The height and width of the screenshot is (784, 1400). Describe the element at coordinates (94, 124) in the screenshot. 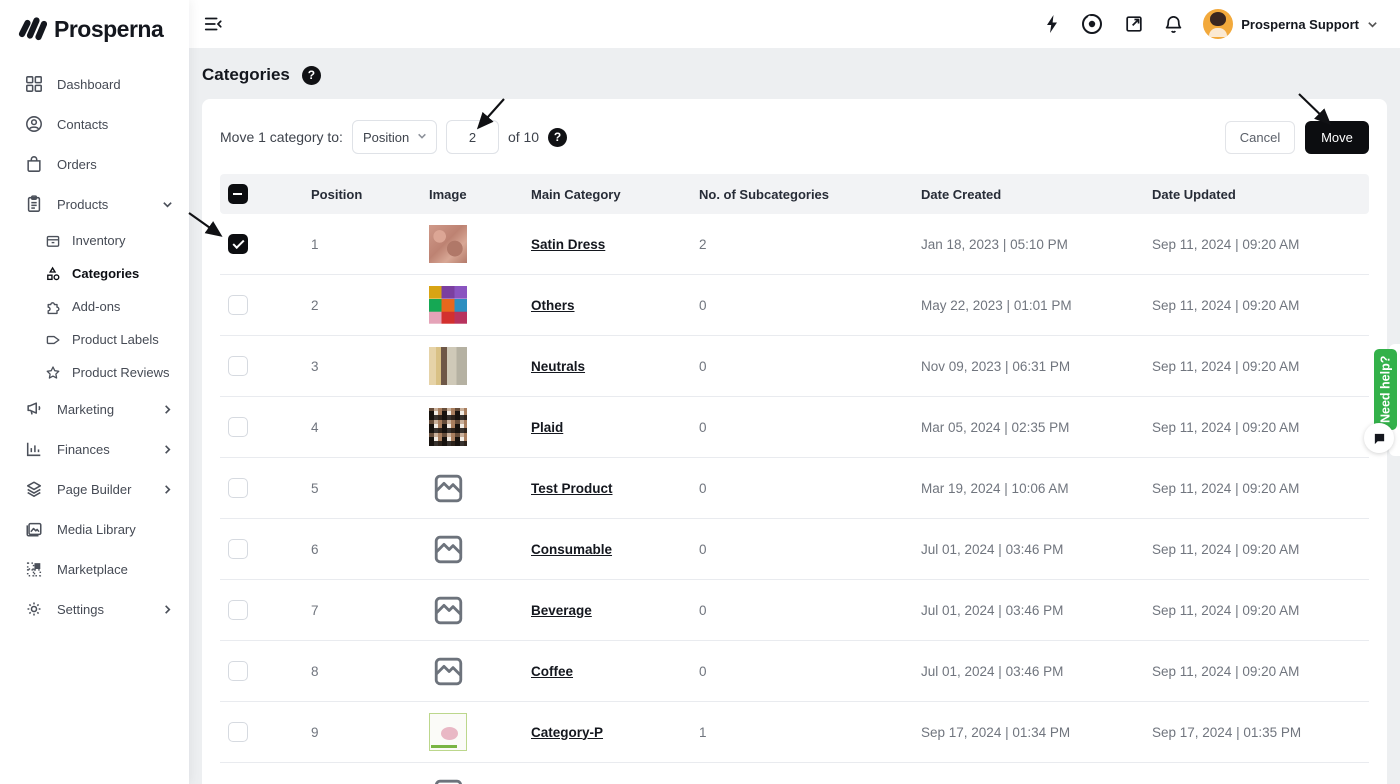

I see `sidebar-item-contacts: Contacts` at that location.